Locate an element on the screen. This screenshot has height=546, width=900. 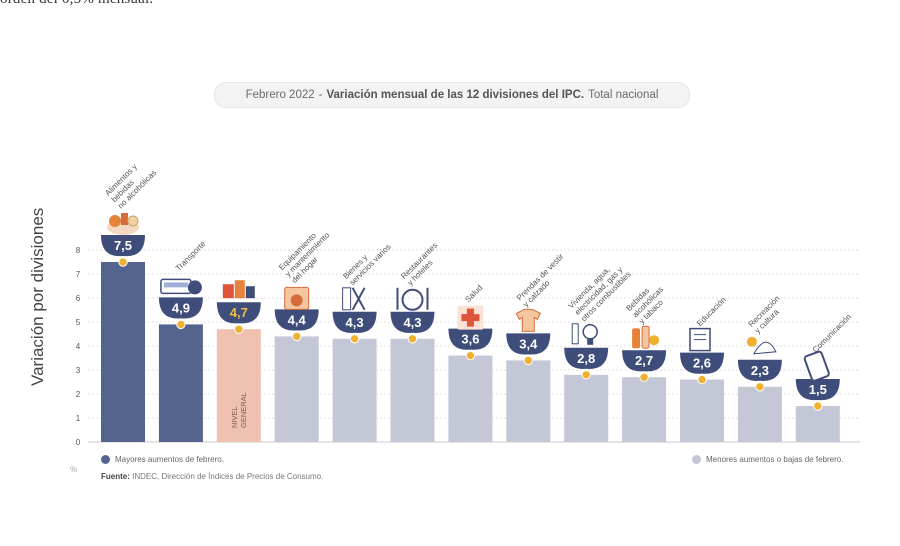
category-label-line: Educación is located at coordinates (711, 311).